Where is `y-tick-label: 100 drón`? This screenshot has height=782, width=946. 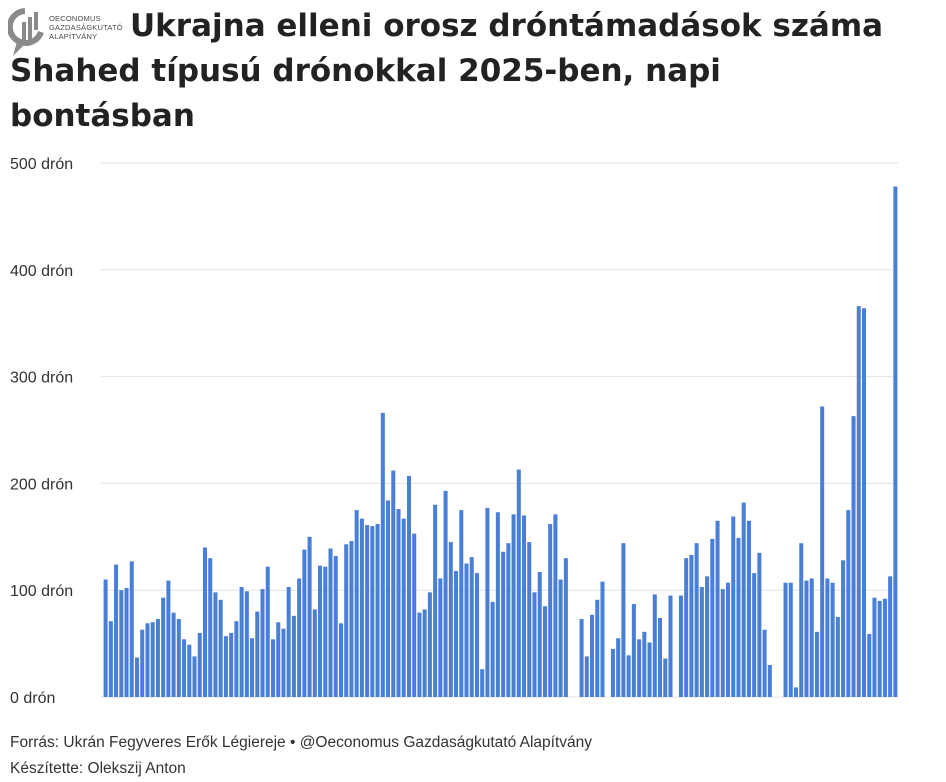
y-tick-label: 100 drón is located at coordinates (41, 591).